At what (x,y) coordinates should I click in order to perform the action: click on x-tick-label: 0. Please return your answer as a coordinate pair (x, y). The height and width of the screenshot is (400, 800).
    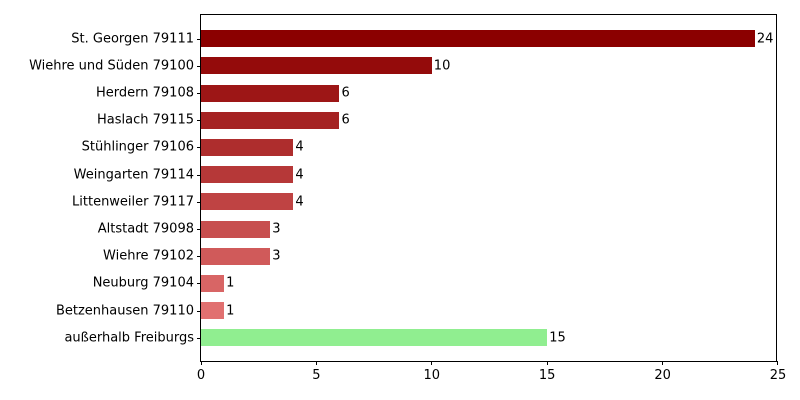
    Looking at the image, I should click on (201, 375).